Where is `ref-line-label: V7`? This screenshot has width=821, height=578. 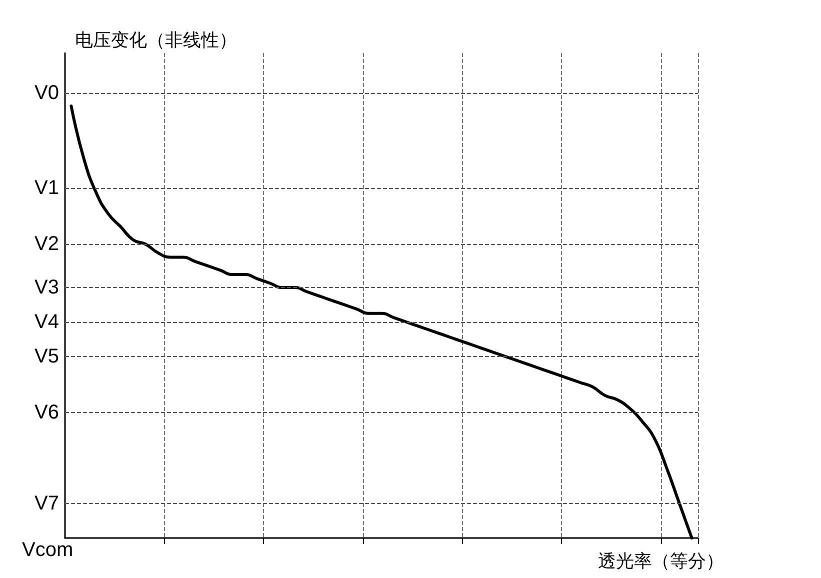 ref-line-label: V7 is located at coordinates (46, 503).